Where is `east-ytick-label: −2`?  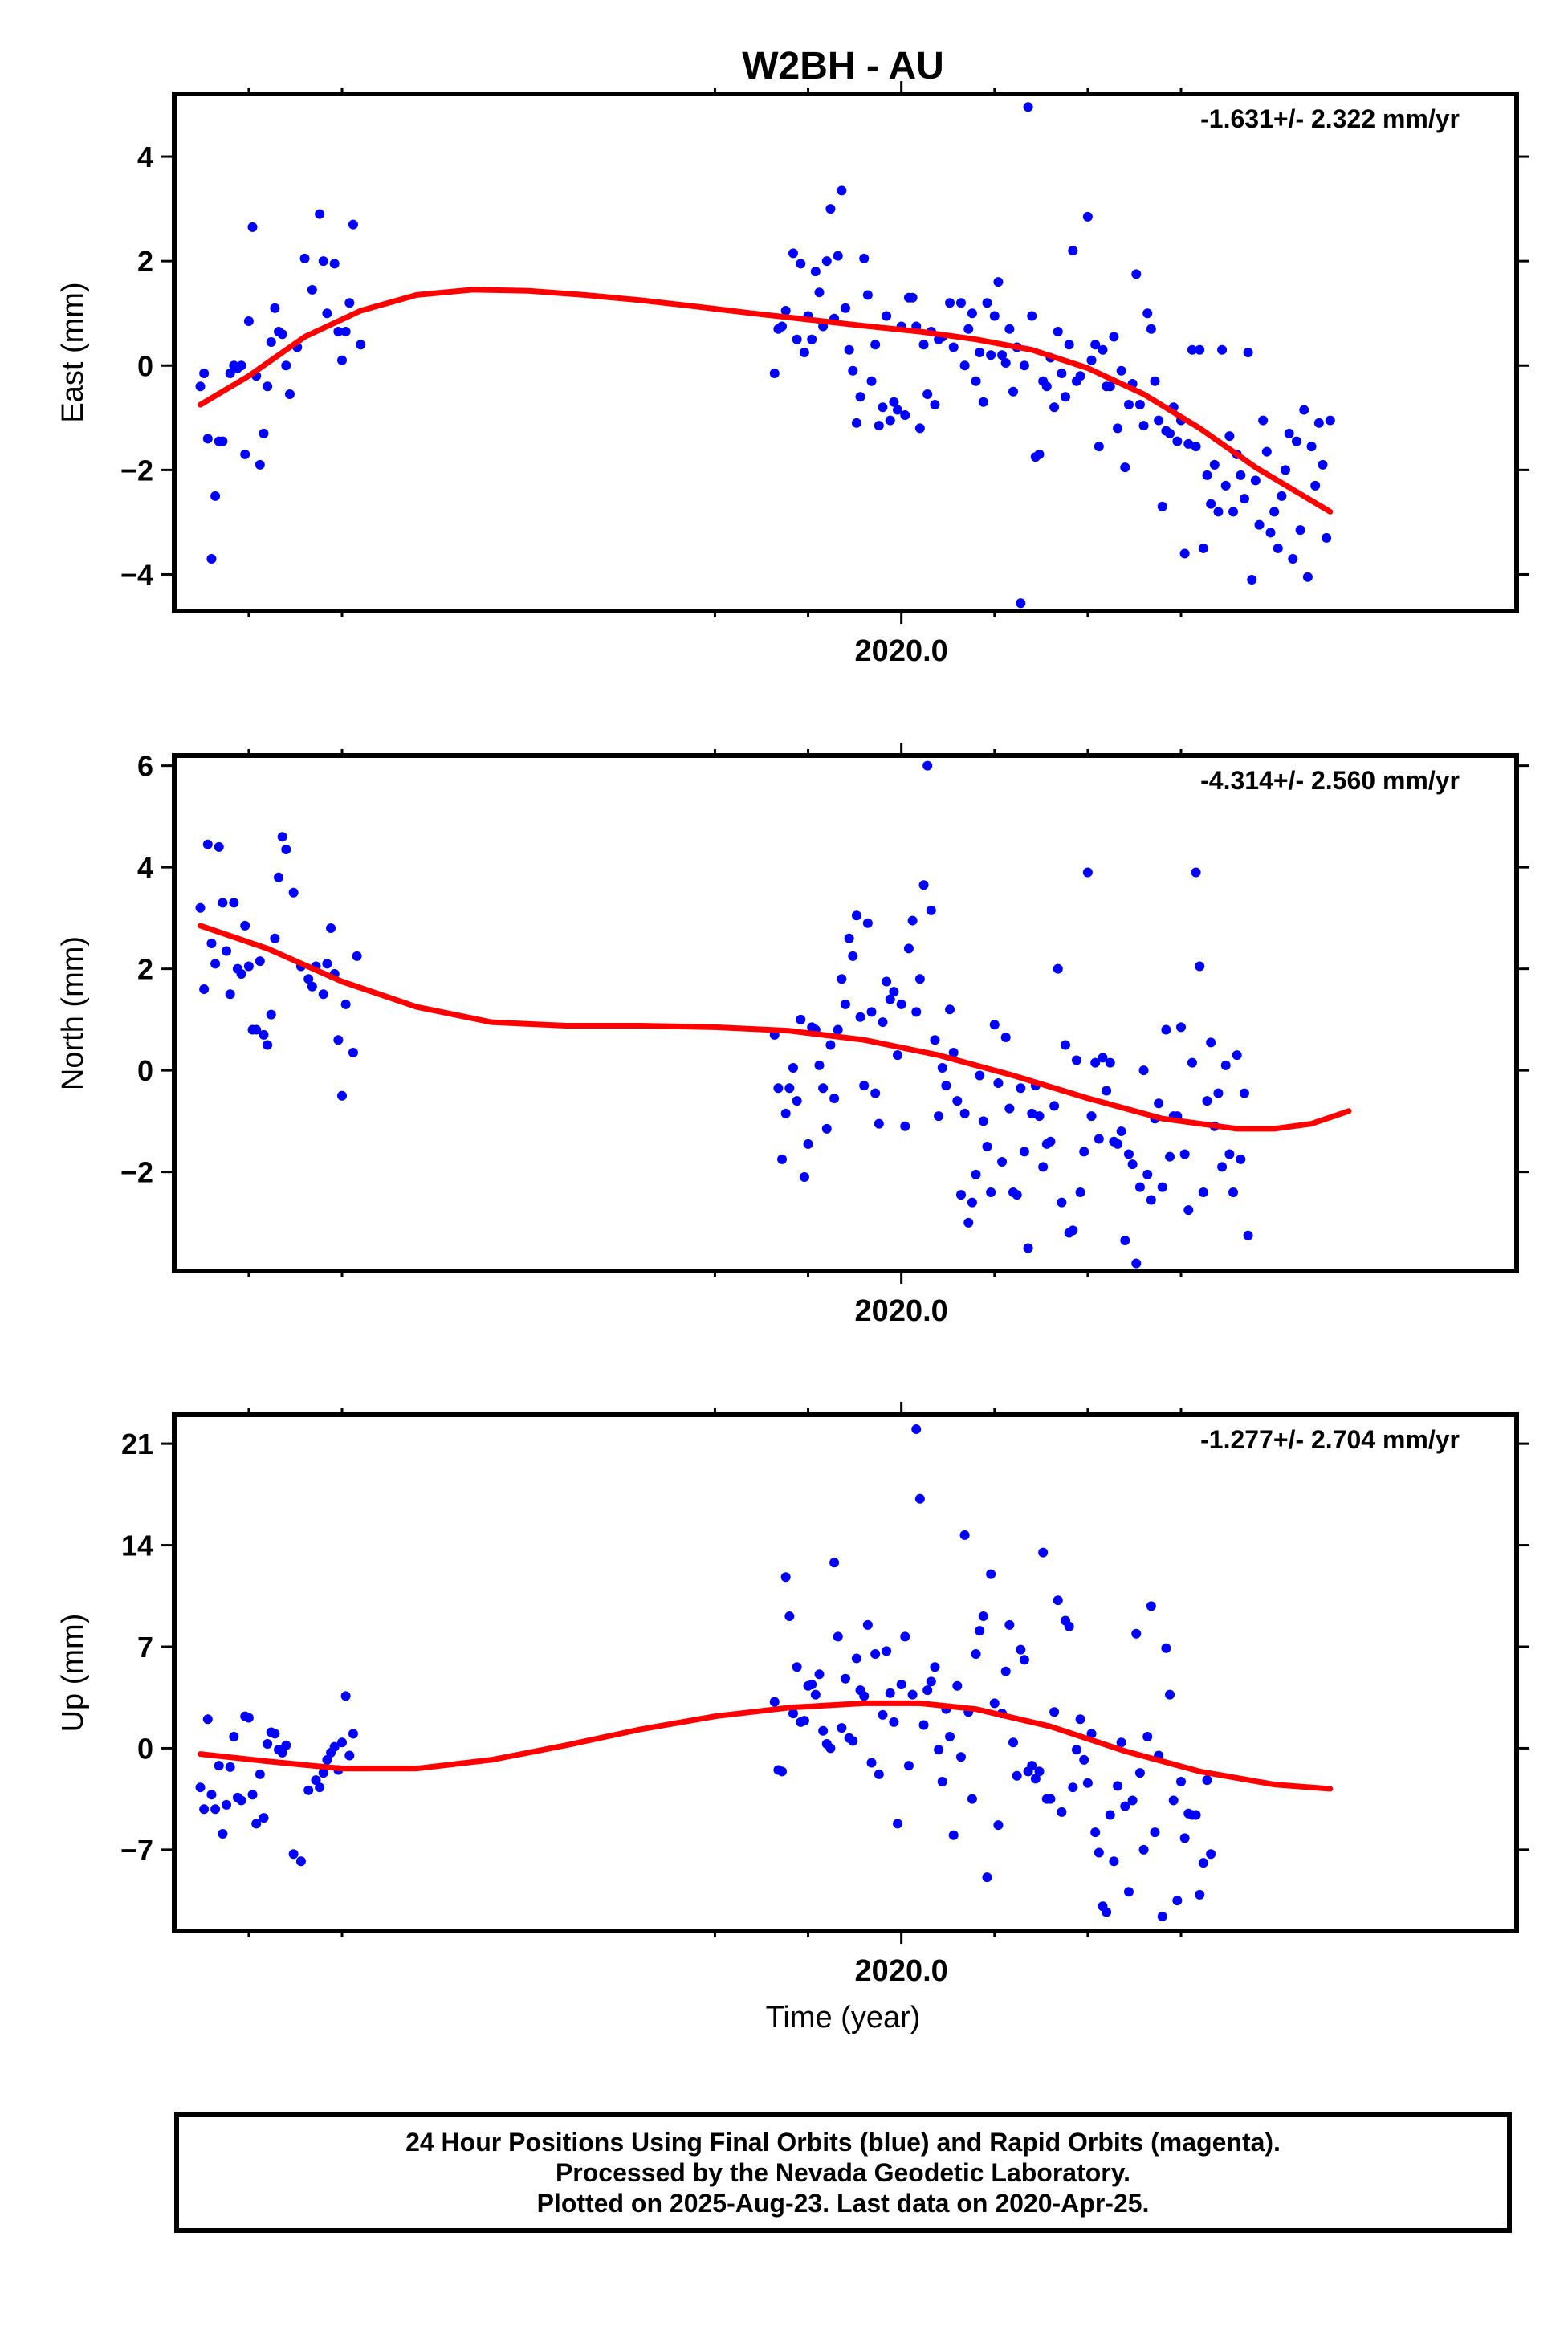
east-ytick-label: −2 is located at coordinates (136, 470).